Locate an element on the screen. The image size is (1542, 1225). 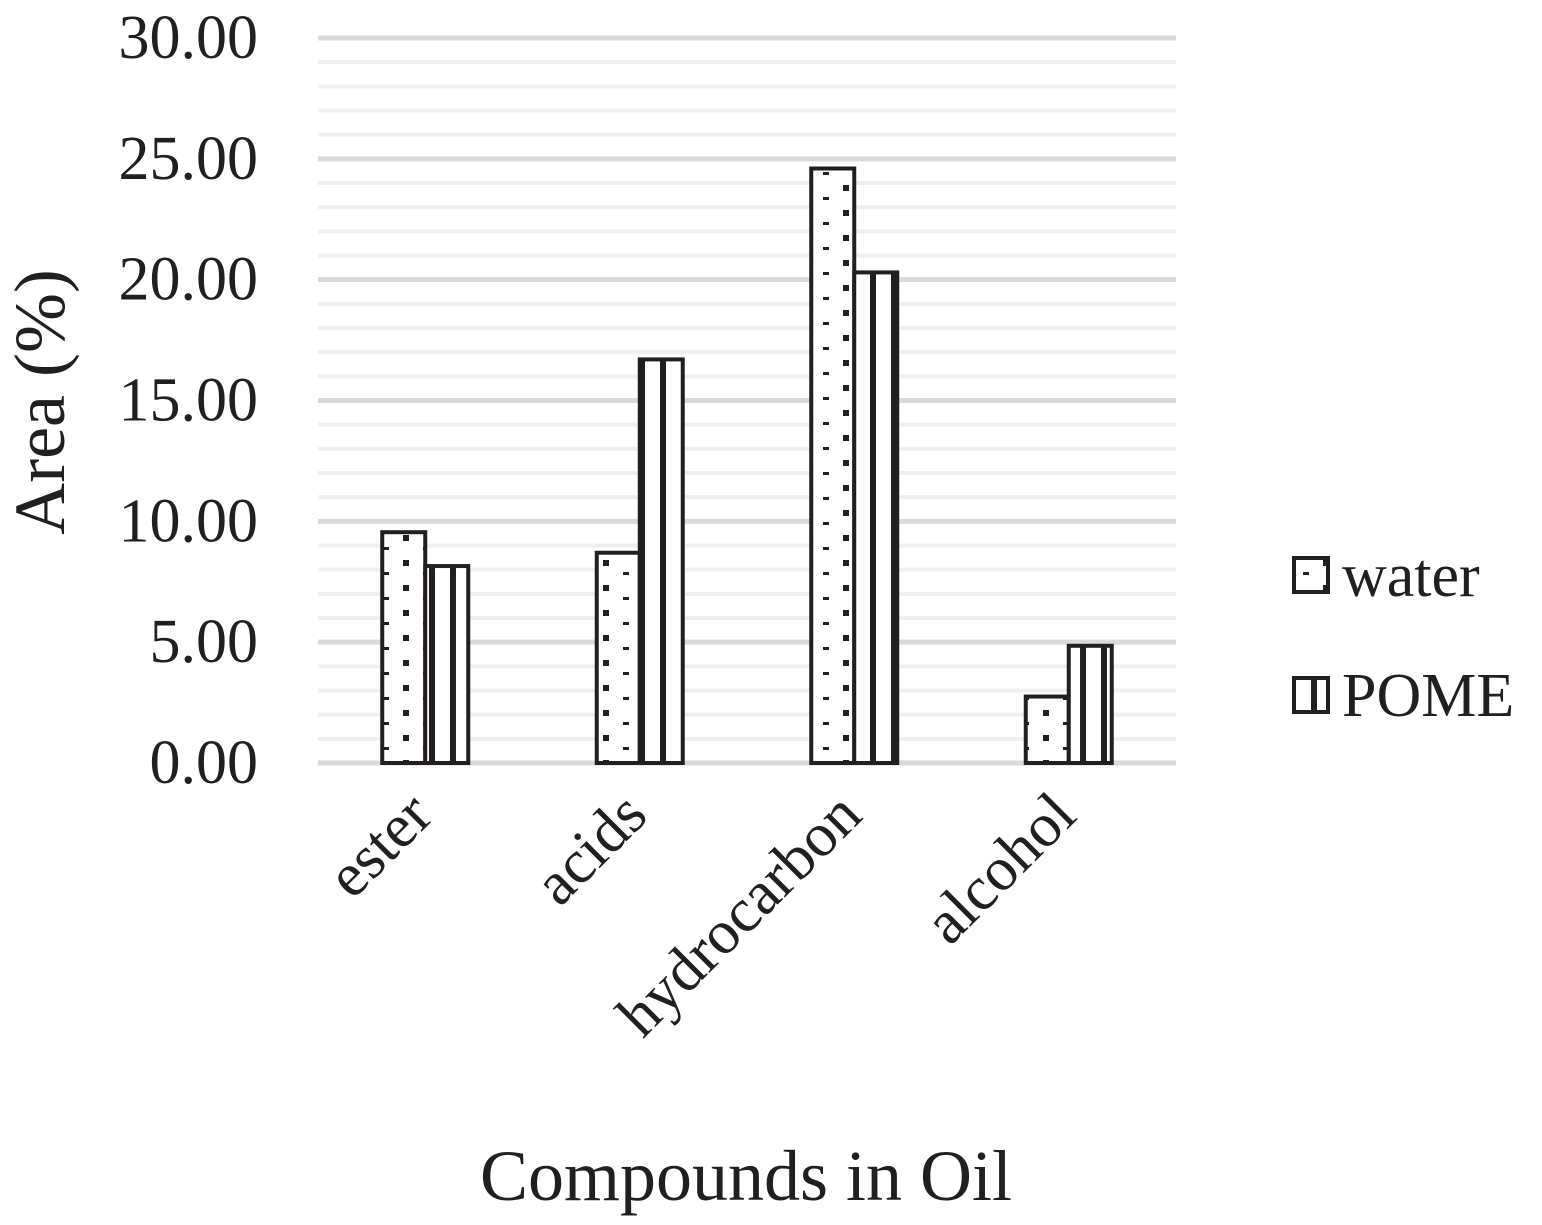
legend-label: water is located at coordinates (1411, 576).